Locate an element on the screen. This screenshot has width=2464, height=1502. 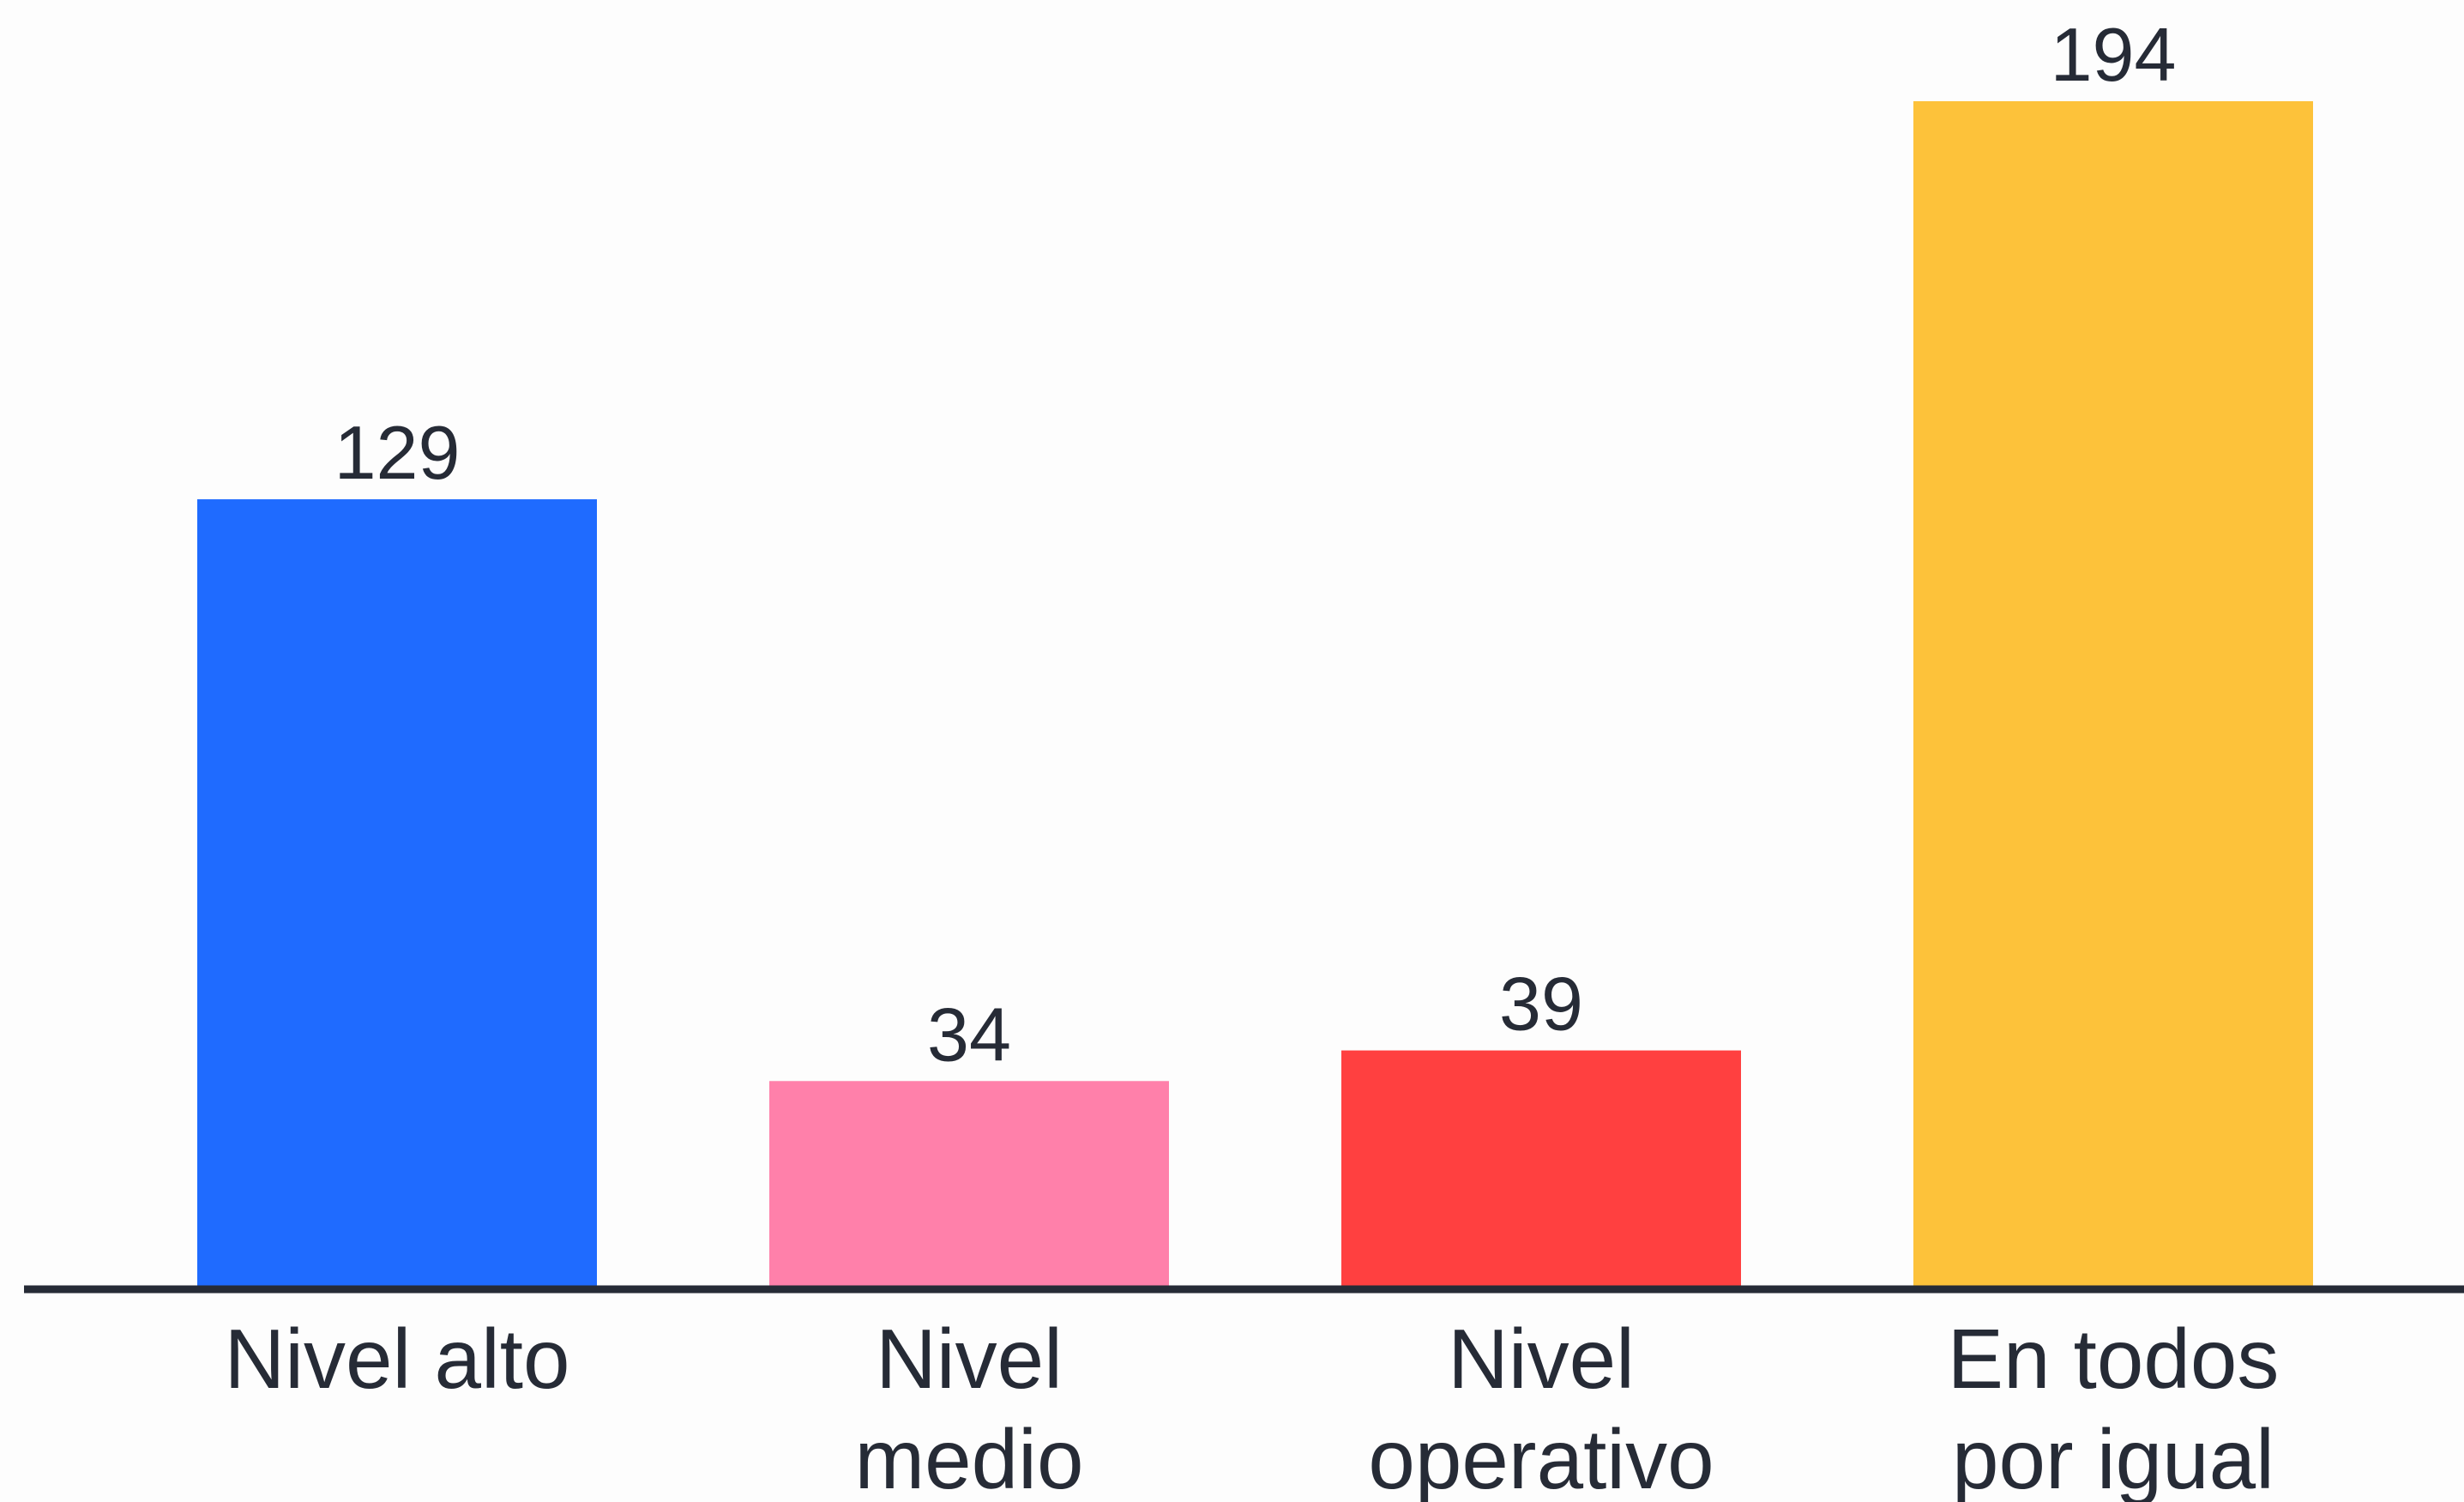
category-label: En todos is located at coordinates (2114, 1359).